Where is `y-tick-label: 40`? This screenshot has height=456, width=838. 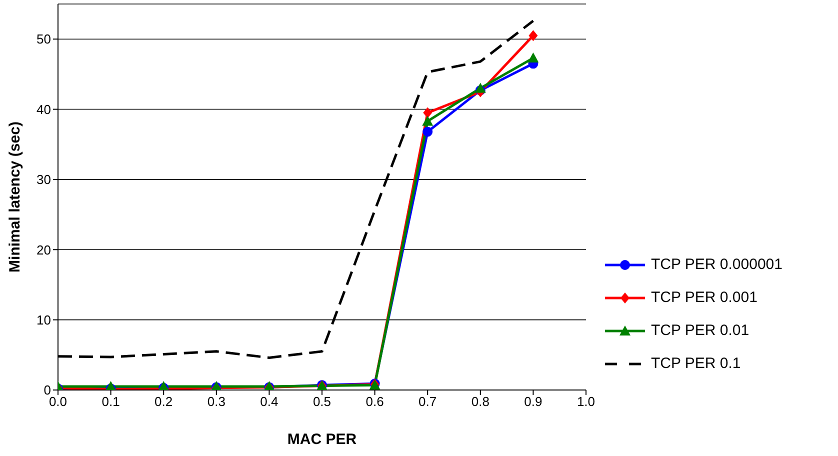
y-tick-label: 40 is located at coordinates (43, 109).